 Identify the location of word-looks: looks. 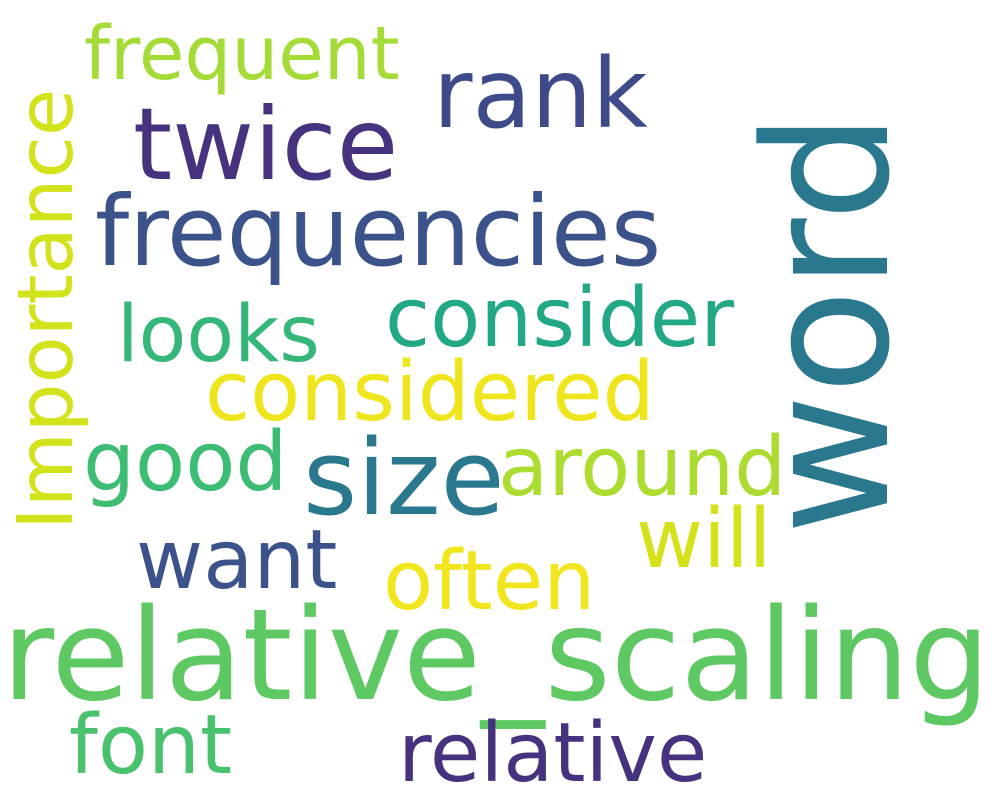
(218, 335).